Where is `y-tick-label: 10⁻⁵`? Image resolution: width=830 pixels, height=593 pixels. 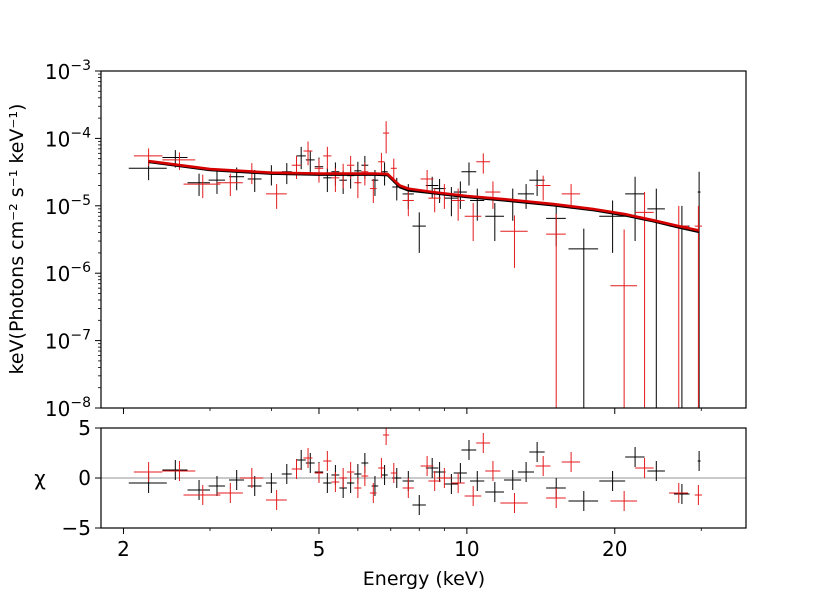 y-tick-label: 10⁻⁵ is located at coordinates (68, 206).